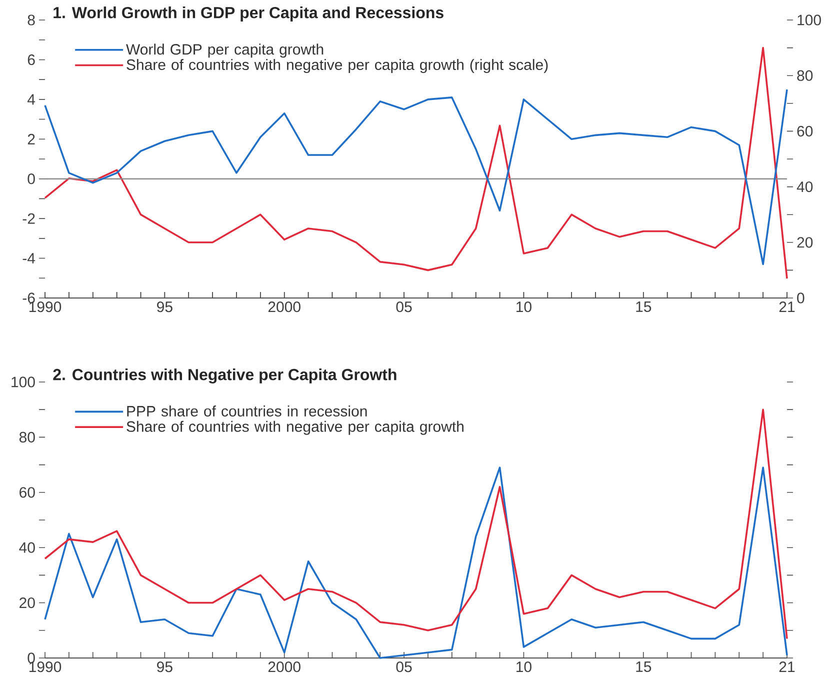  What do you see at coordinates (805, 131) in the screenshot?
I see `y2-tick-label: 60` at bounding box center [805, 131].